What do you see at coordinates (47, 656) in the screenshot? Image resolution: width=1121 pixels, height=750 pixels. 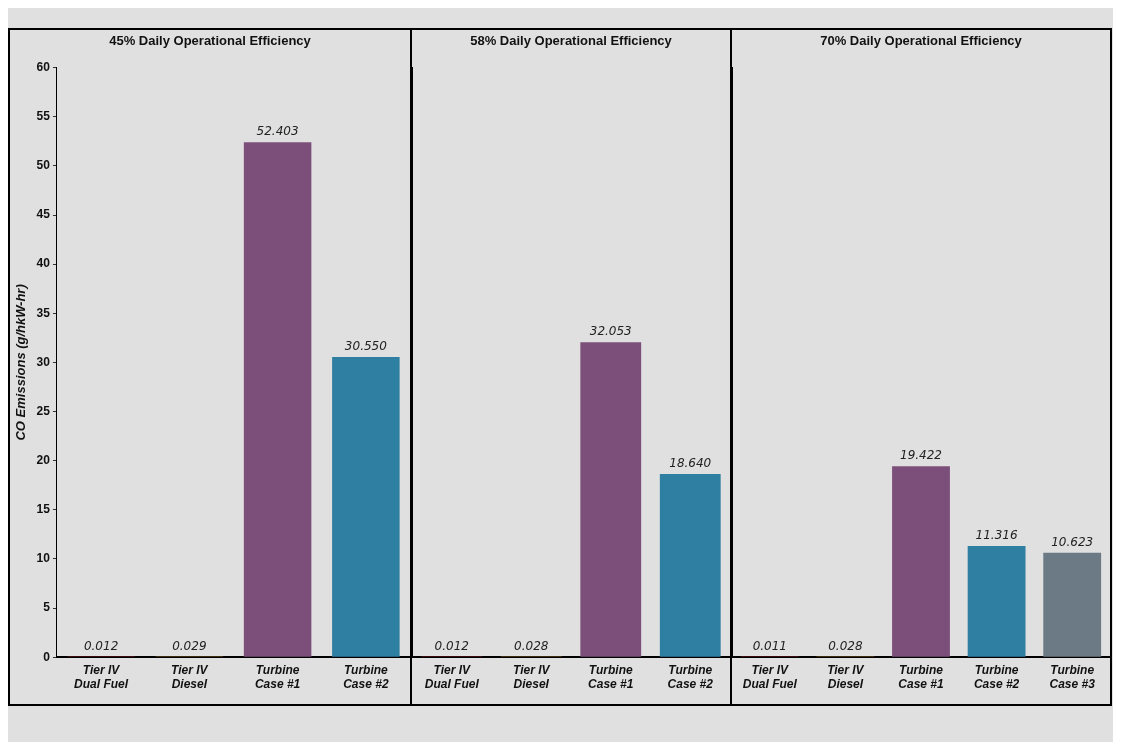 I see `y-tick-label: 0` at bounding box center [47, 656].